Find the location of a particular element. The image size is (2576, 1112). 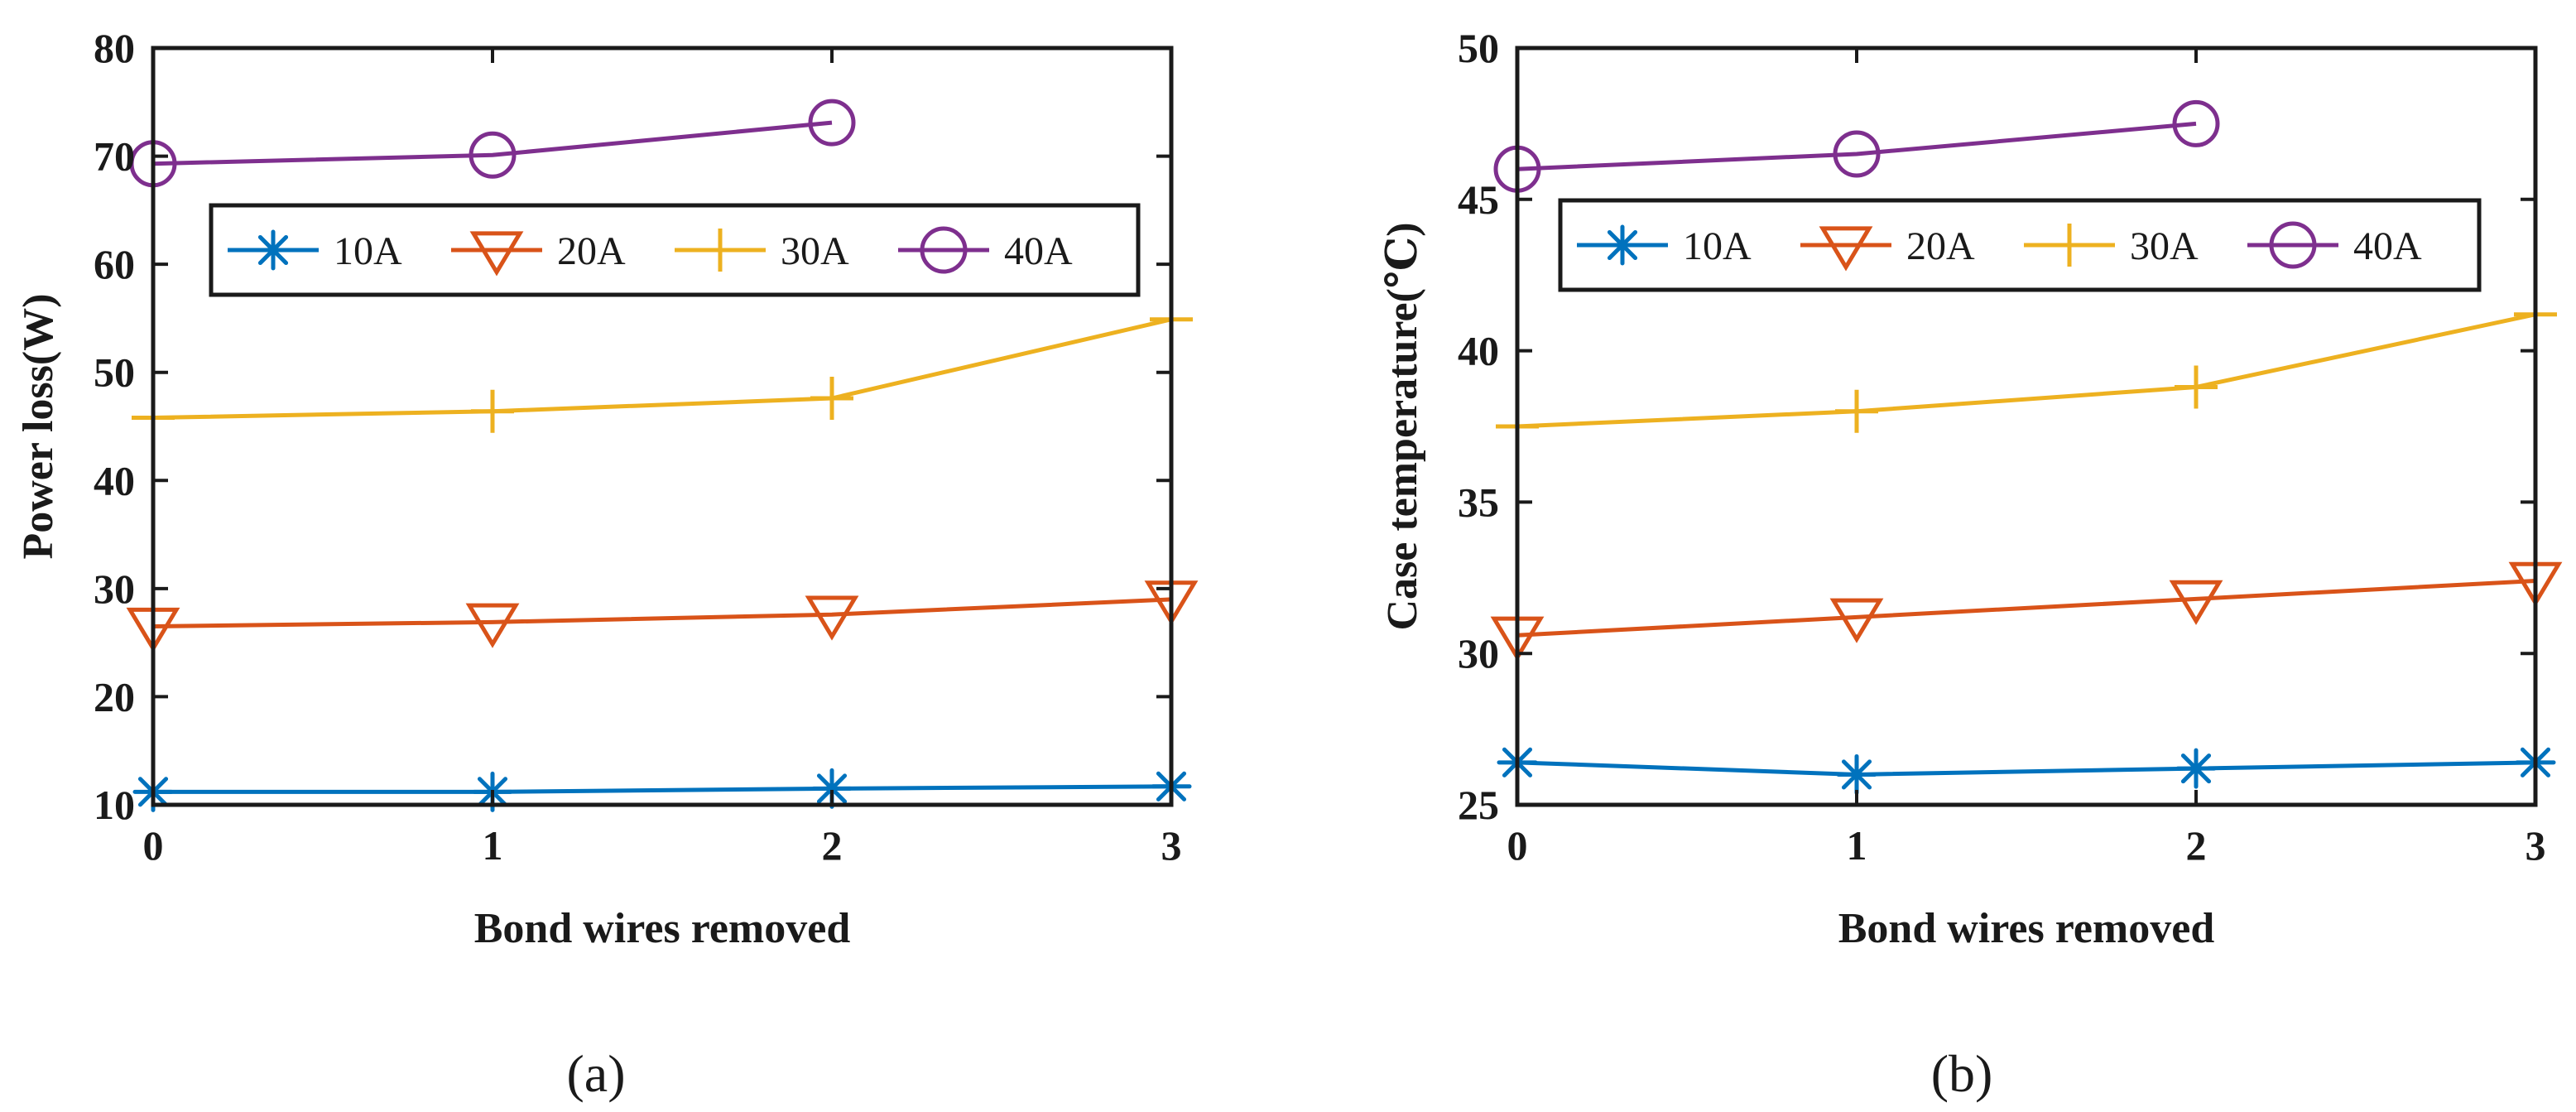

y-axis-label: Case temperature(℃) is located at coordinates (1402, 426).